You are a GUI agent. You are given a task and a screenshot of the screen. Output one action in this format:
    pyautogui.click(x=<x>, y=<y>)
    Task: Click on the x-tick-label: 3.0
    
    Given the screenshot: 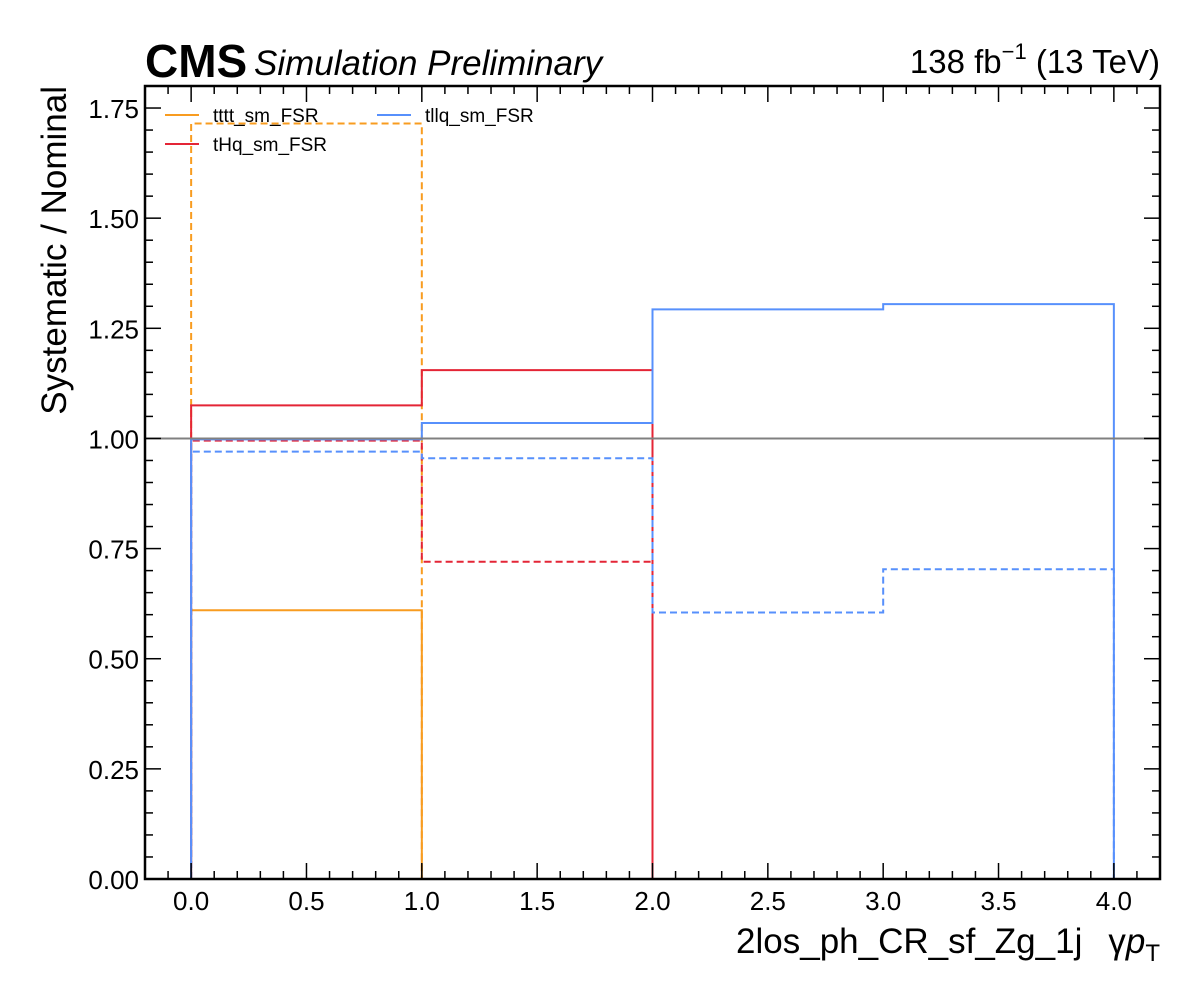 What is the action you would take?
    pyautogui.click(x=883, y=901)
    